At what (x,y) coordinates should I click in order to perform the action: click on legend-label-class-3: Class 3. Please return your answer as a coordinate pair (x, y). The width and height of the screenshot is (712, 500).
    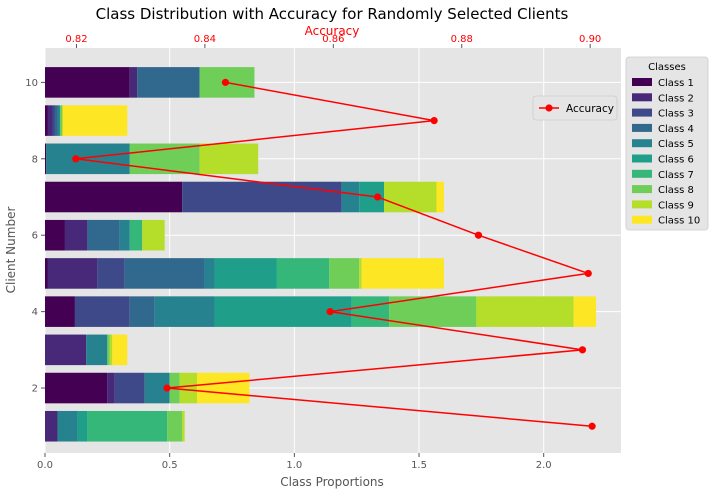
    Looking at the image, I should click on (676, 114).